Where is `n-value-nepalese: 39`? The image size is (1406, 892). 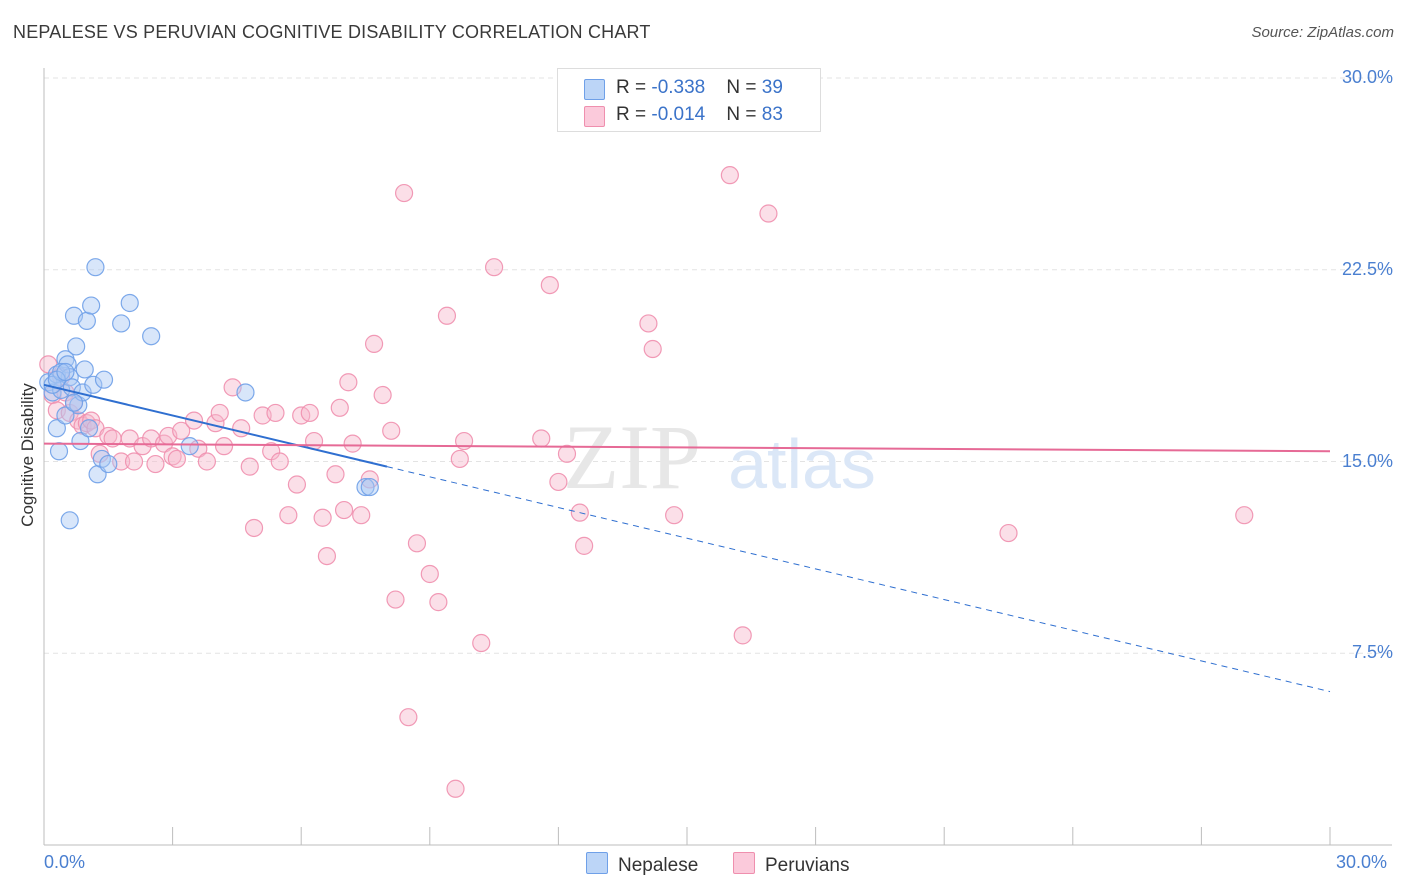 n-value-nepalese: 39 is located at coordinates (772, 87).